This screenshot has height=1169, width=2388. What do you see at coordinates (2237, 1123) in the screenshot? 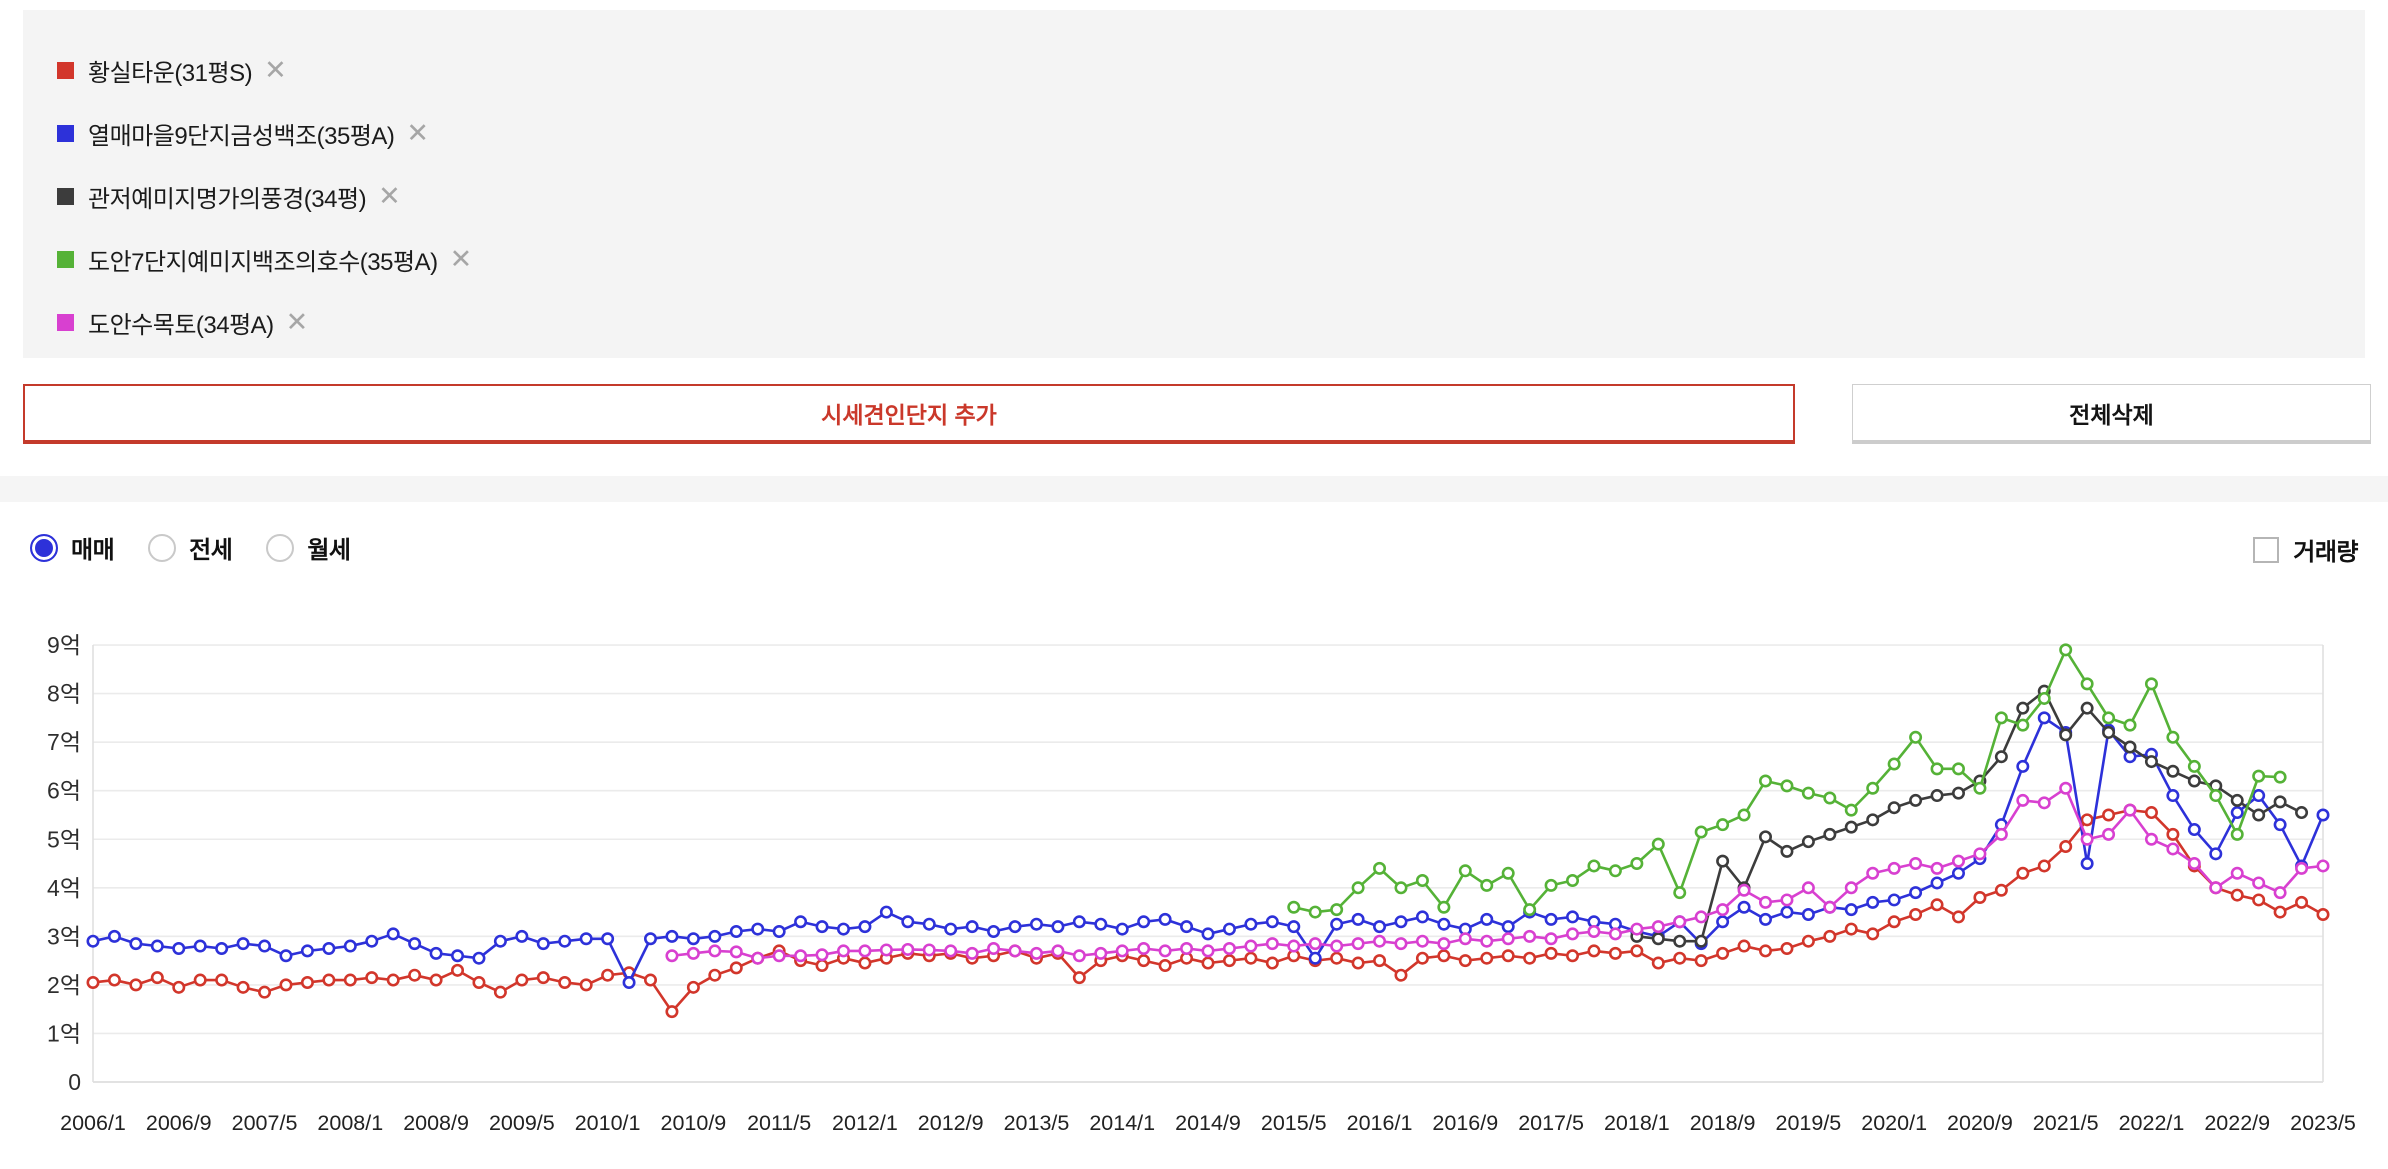
I see `x-axis-tick-label: 2022/9` at bounding box center [2237, 1123].